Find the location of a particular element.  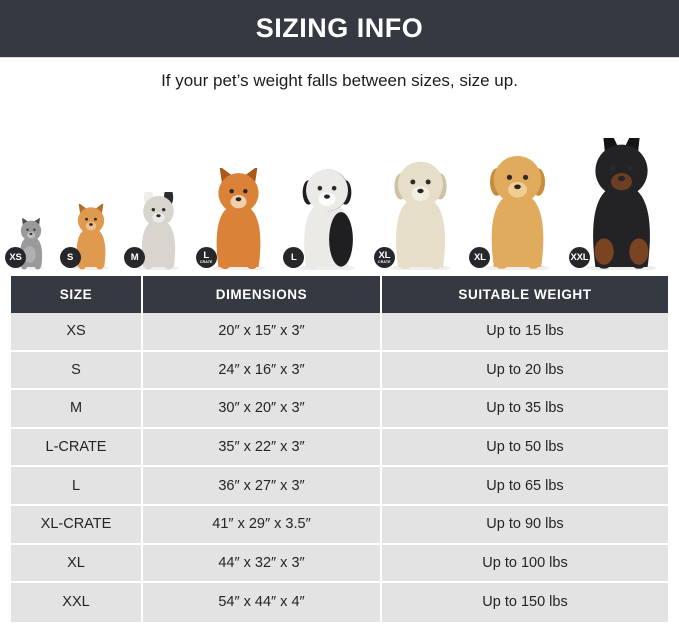

dimensions-cell: 44″ x 32″ x 3″ is located at coordinates (262, 564).